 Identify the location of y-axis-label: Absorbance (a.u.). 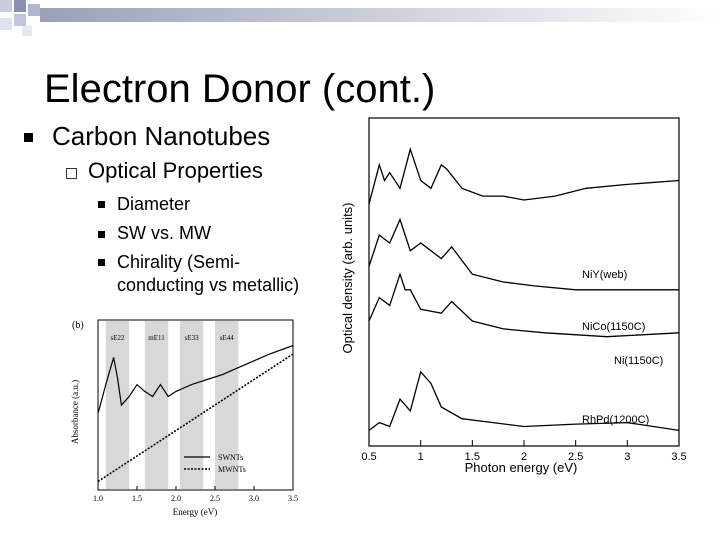
(75, 412).